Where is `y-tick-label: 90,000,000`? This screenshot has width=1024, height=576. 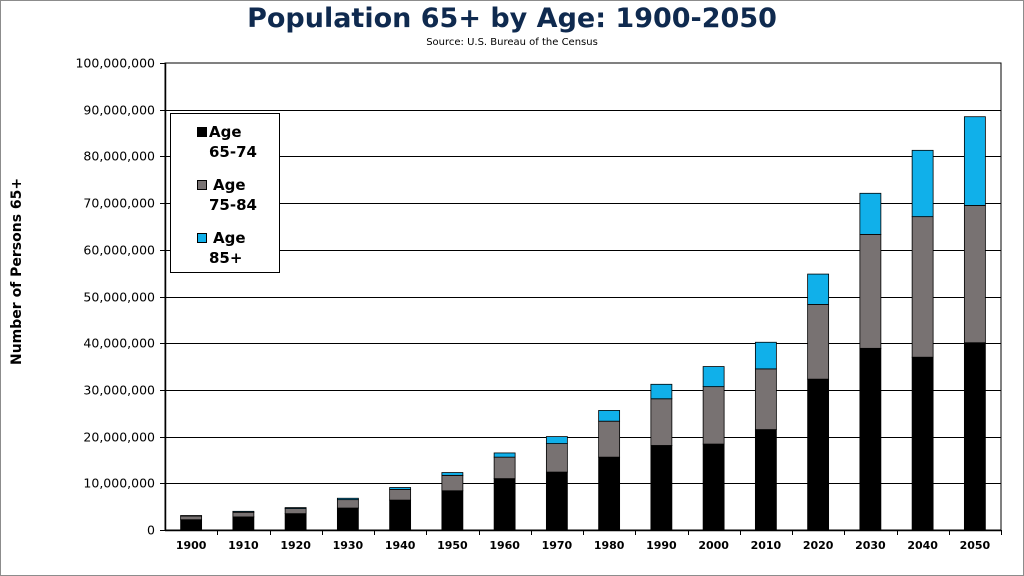 y-tick-label: 90,000,000 is located at coordinates (119, 110).